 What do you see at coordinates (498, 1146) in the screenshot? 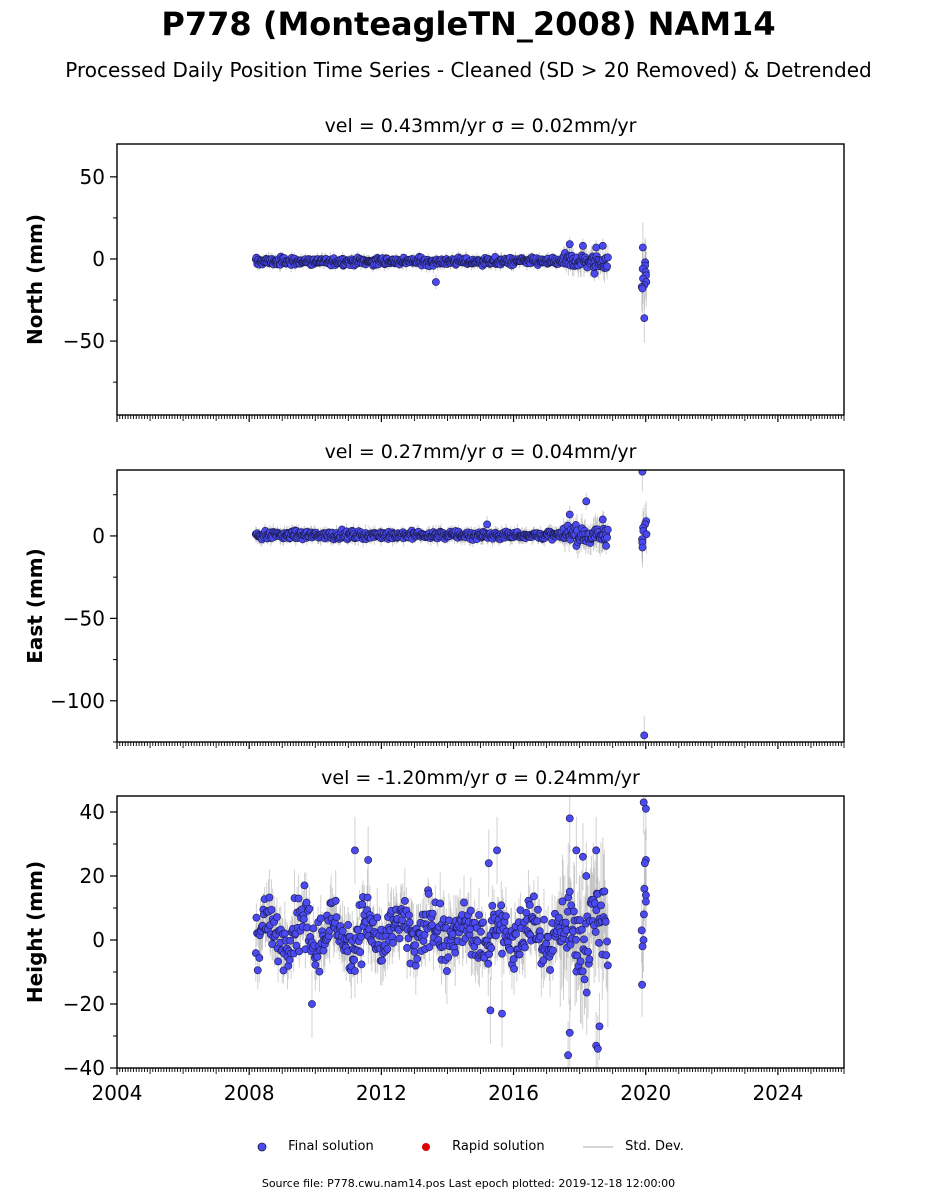
I see `legend-rapid-label: Rapid solution` at bounding box center [498, 1146].